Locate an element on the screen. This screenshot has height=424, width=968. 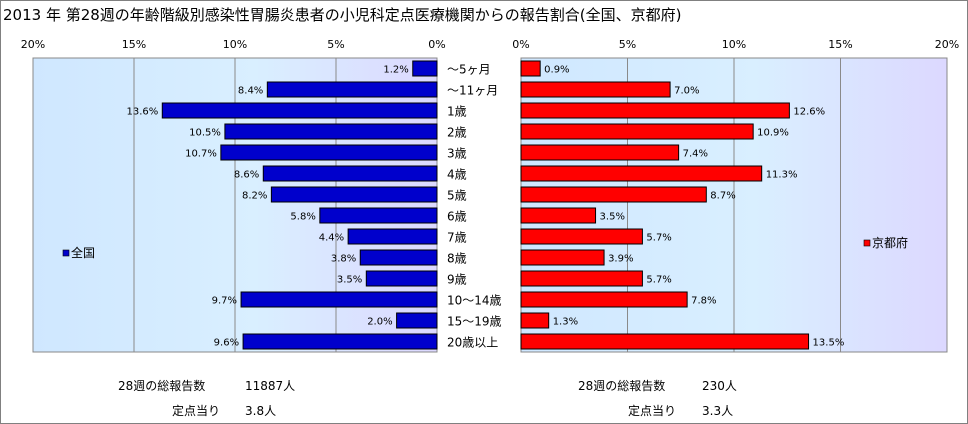
kyoto-bar-label: 3.9% is located at coordinates (620, 259).